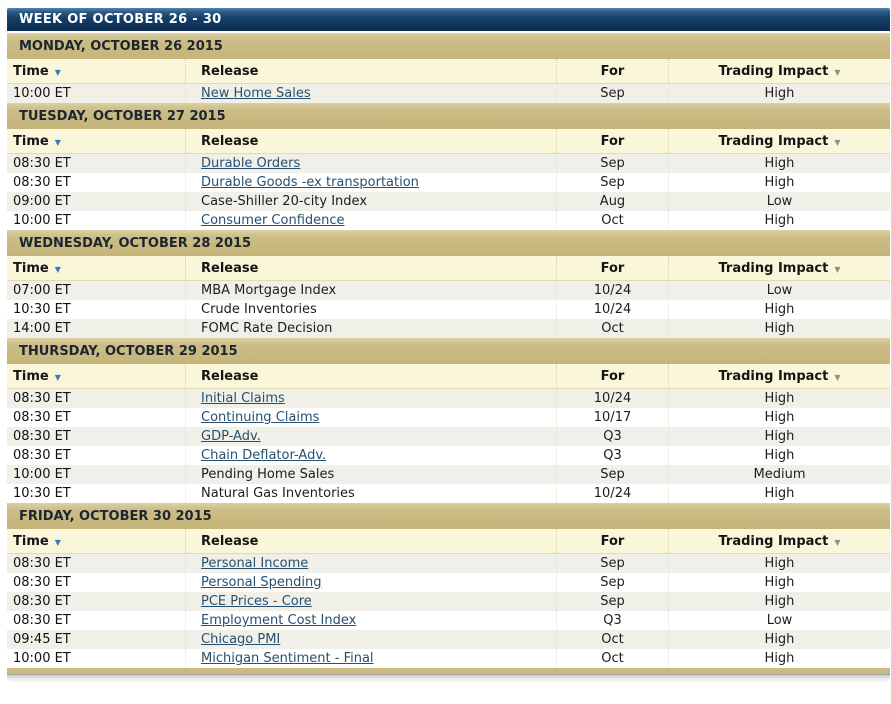  I want to click on release-text: Pending Home Sales, so click(268, 474).